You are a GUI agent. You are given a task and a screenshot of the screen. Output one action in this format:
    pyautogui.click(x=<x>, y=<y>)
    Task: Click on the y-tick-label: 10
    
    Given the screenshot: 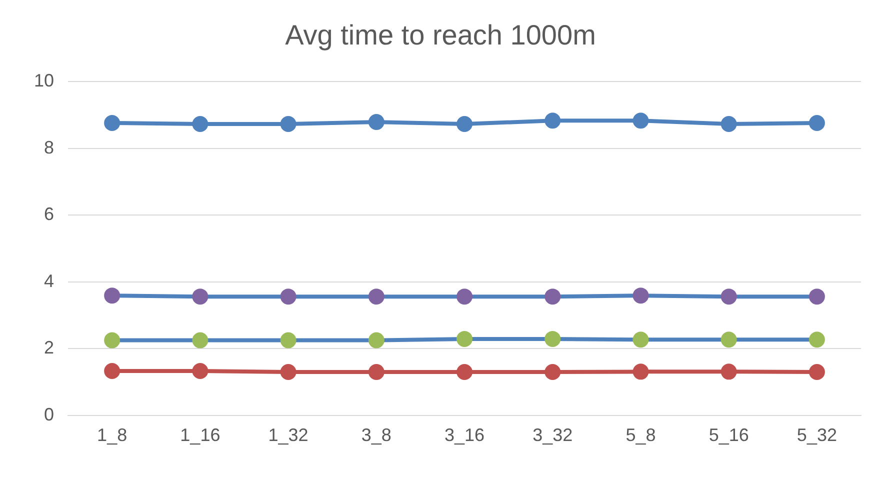 What is the action you would take?
    pyautogui.click(x=44, y=80)
    